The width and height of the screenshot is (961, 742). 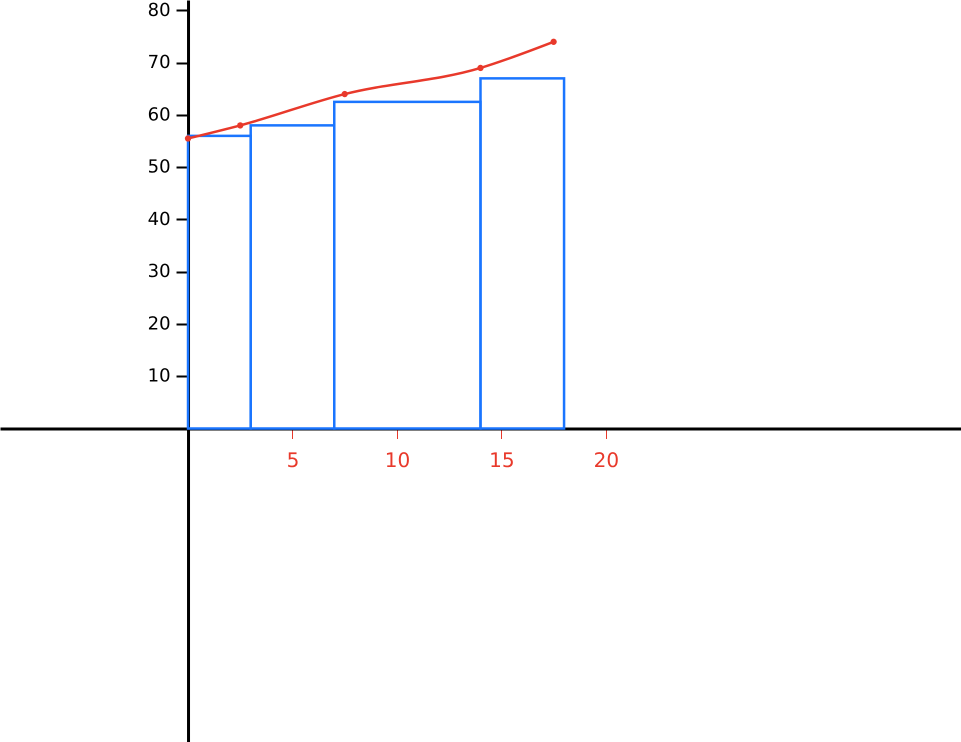 What do you see at coordinates (159, 271) in the screenshot?
I see `y-tick-label: 30` at bounding box center [159, 271].